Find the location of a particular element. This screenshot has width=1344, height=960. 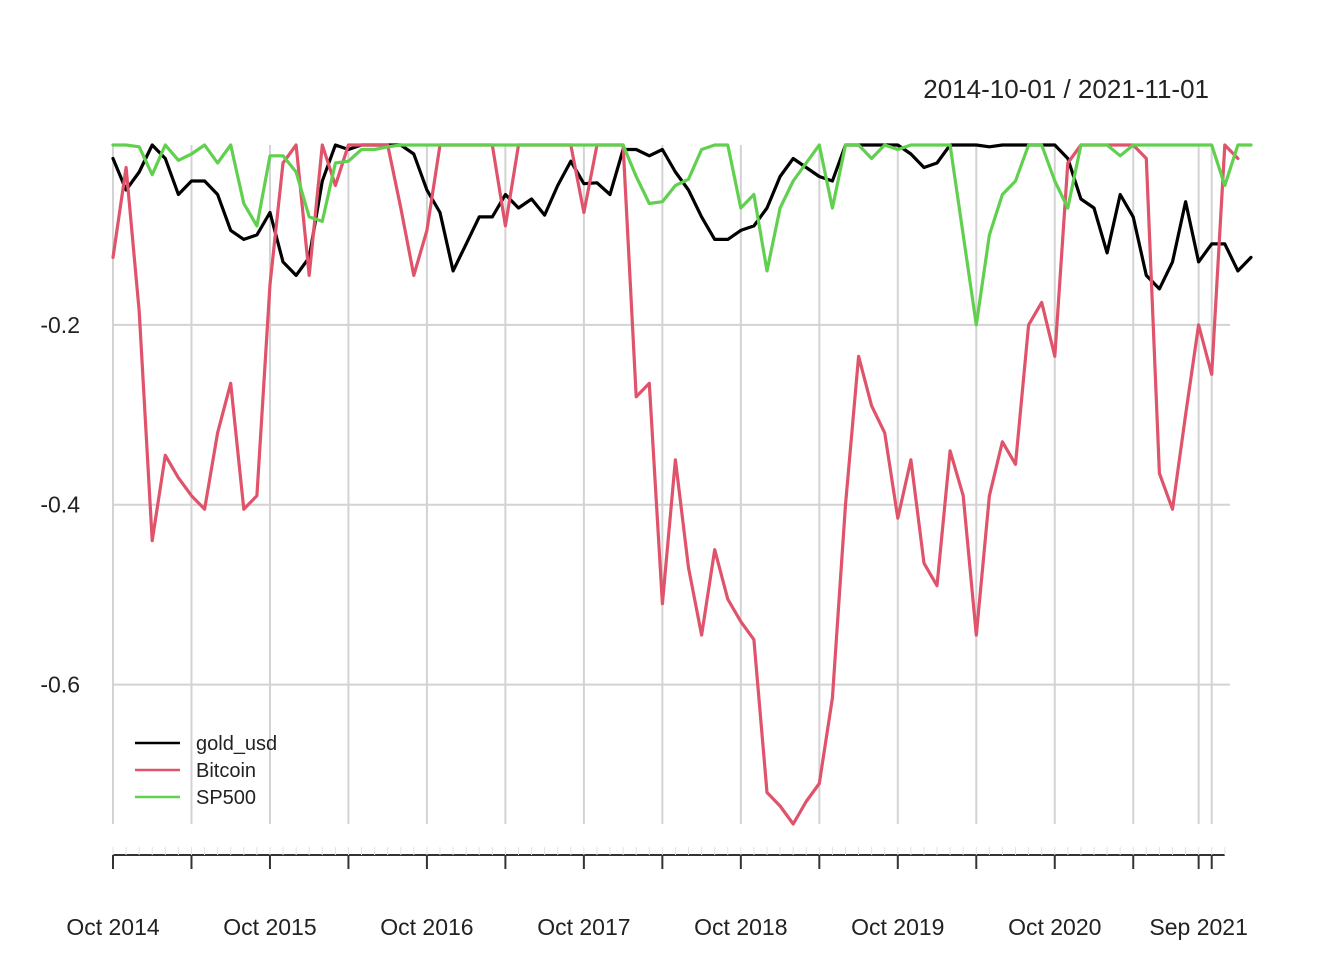

x-tick-label: Oct 2016 is located at coordinates (426, 927).